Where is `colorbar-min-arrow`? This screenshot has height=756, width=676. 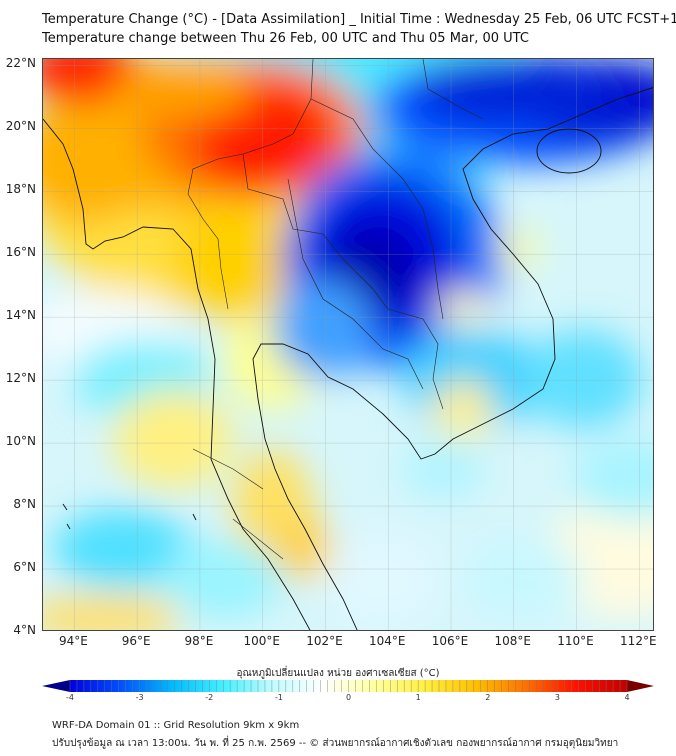 colorbar-min-arrow is located at coordinates (56, 686).